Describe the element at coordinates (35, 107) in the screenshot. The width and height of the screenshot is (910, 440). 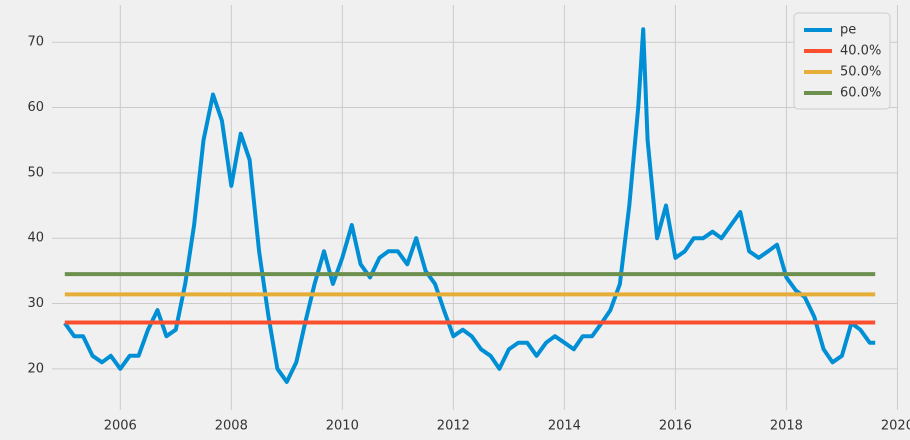
I see `y-tick-label: 60` at that location.